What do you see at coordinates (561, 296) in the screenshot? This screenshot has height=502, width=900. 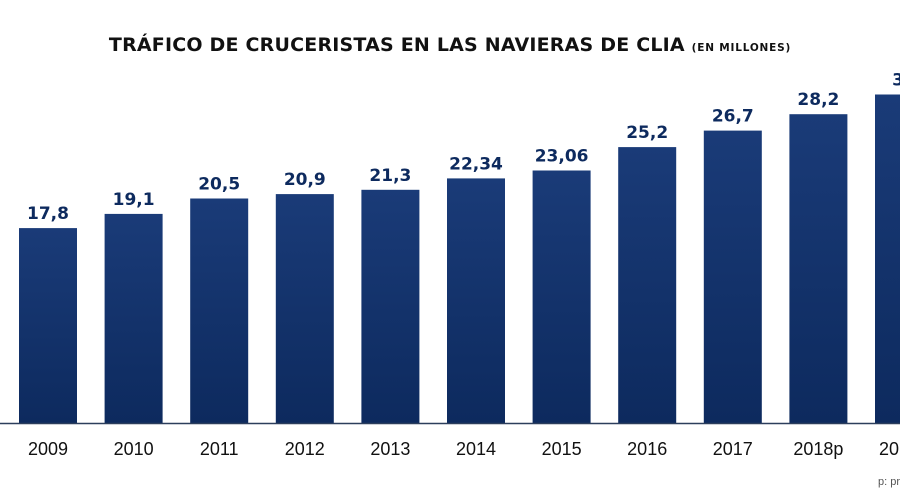 I see `bar-2015` at bounding box center [561, 296].